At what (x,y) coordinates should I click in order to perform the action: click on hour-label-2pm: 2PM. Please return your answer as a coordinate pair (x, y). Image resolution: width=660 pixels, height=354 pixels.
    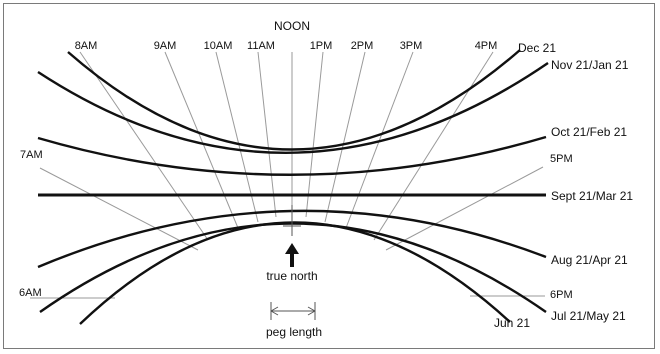
    Looking at the image, I should click on (362, 46).